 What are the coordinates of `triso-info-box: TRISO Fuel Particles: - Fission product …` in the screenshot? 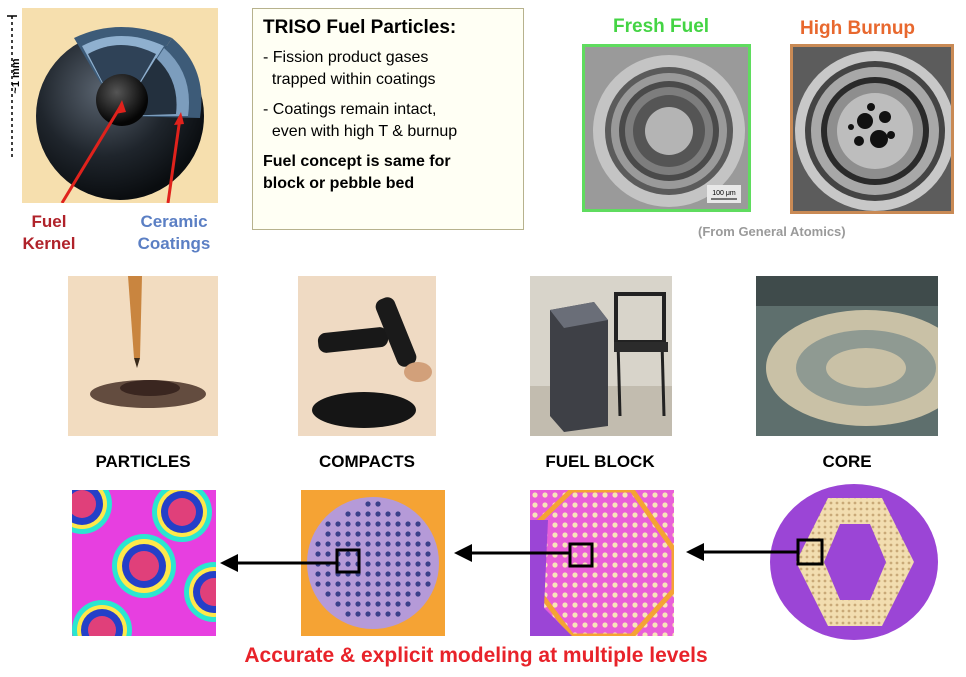 It's located at (388, 119).